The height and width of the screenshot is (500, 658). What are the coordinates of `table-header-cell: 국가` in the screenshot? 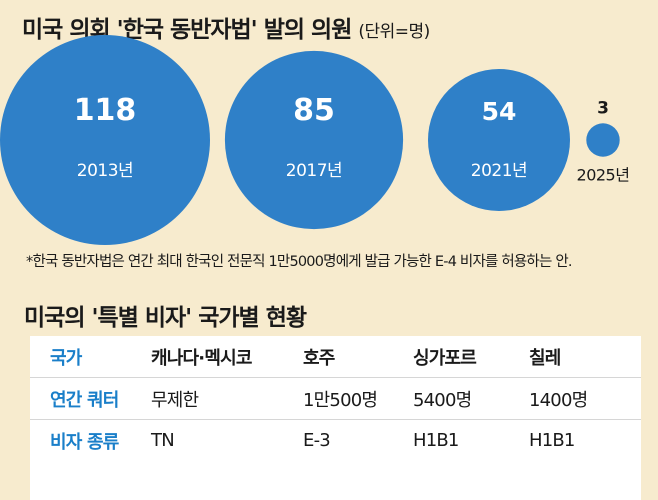 It's located at (66, 358).